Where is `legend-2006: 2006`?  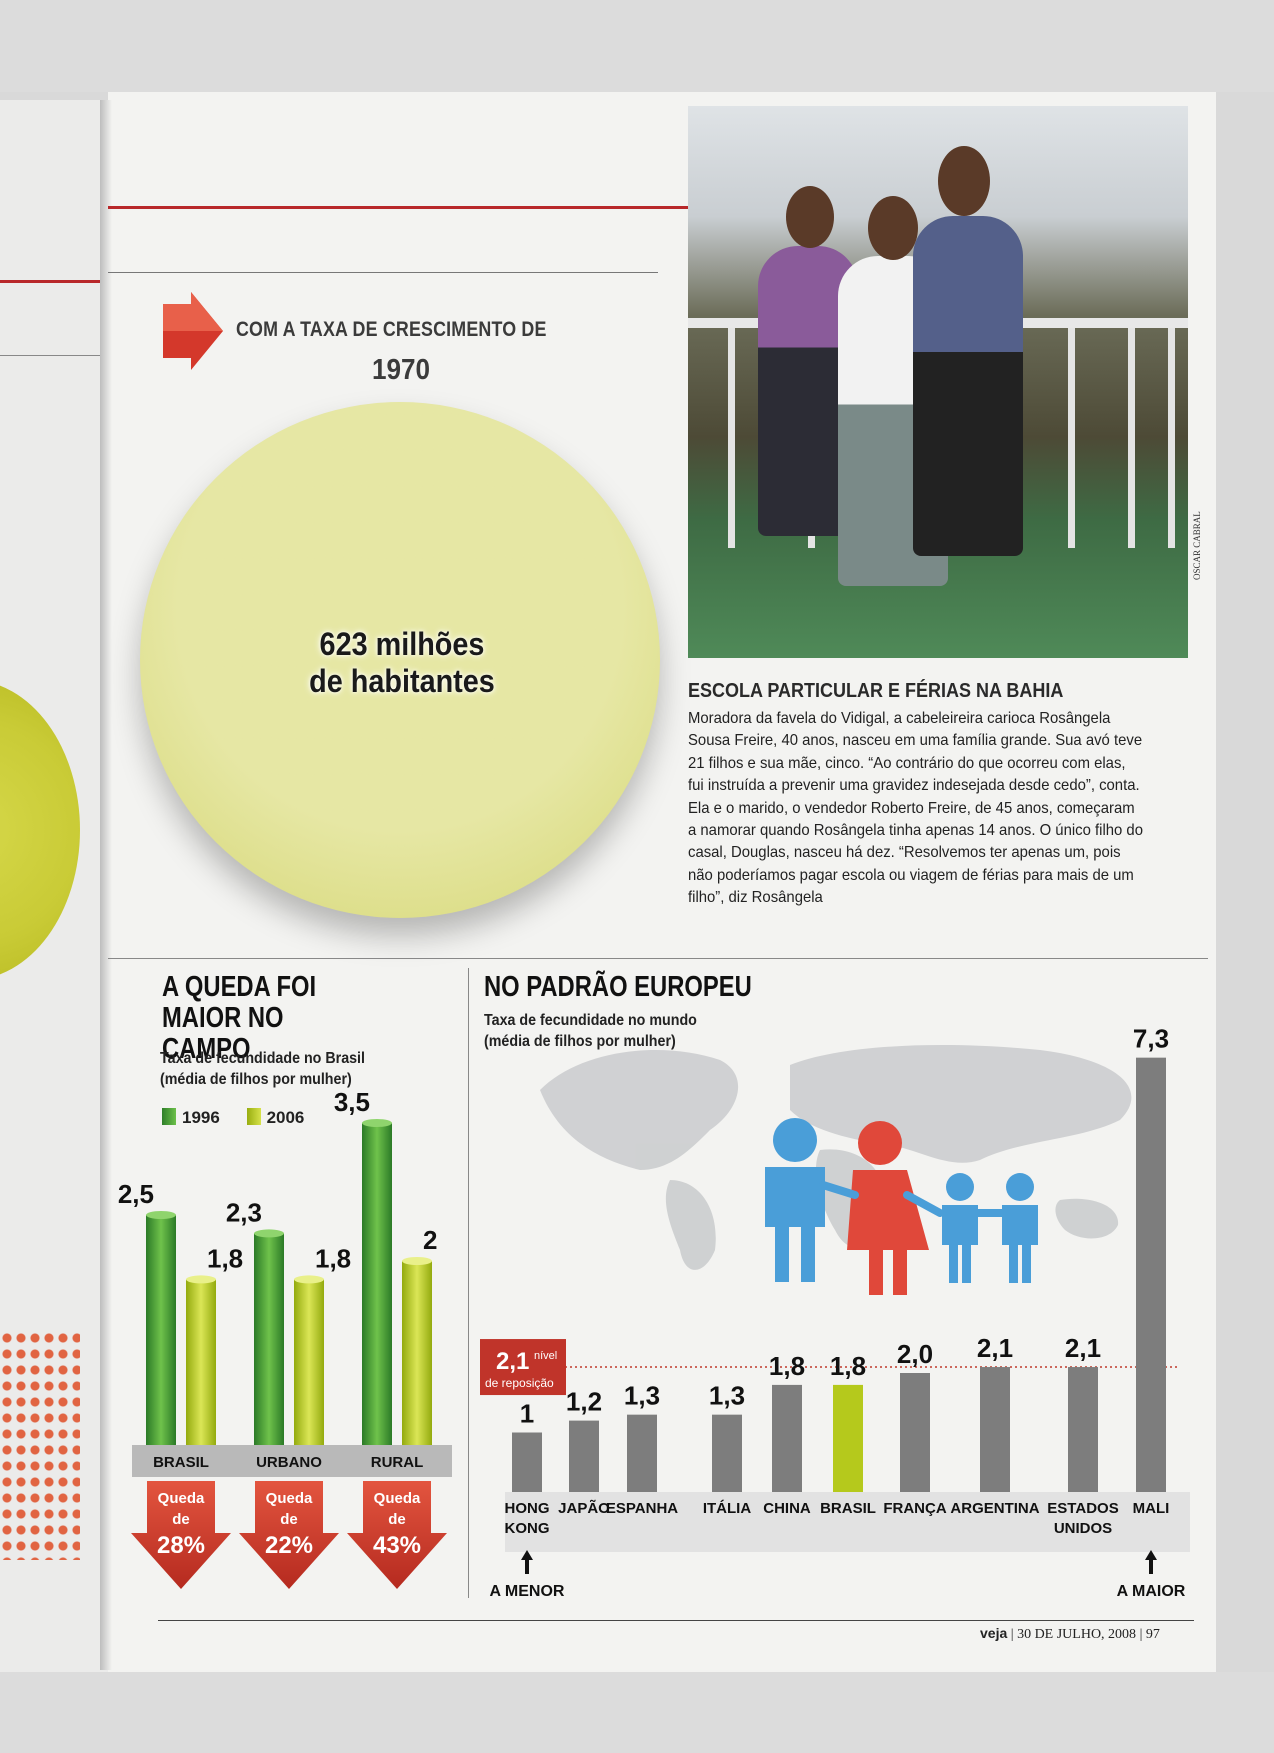 legend-2006: 2006 is located at coordinates (275, 1117).